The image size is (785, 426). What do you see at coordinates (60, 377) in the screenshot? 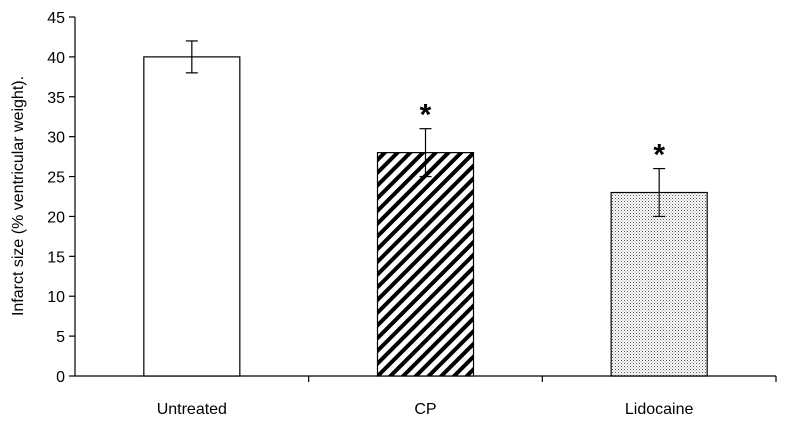
I see `y-tick-label: 0` at bounding box center [60, 377].